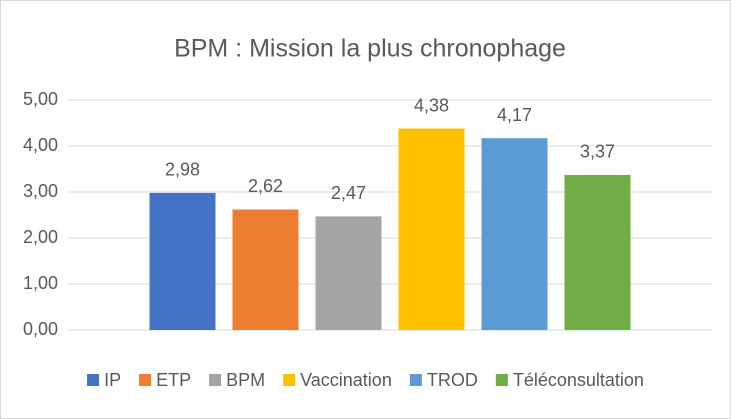 This screenshot has width=731, height=419. Describe the element at coordinates (40, 283) in the screenshot. I see `y-tick-label: 1,00` at that location.